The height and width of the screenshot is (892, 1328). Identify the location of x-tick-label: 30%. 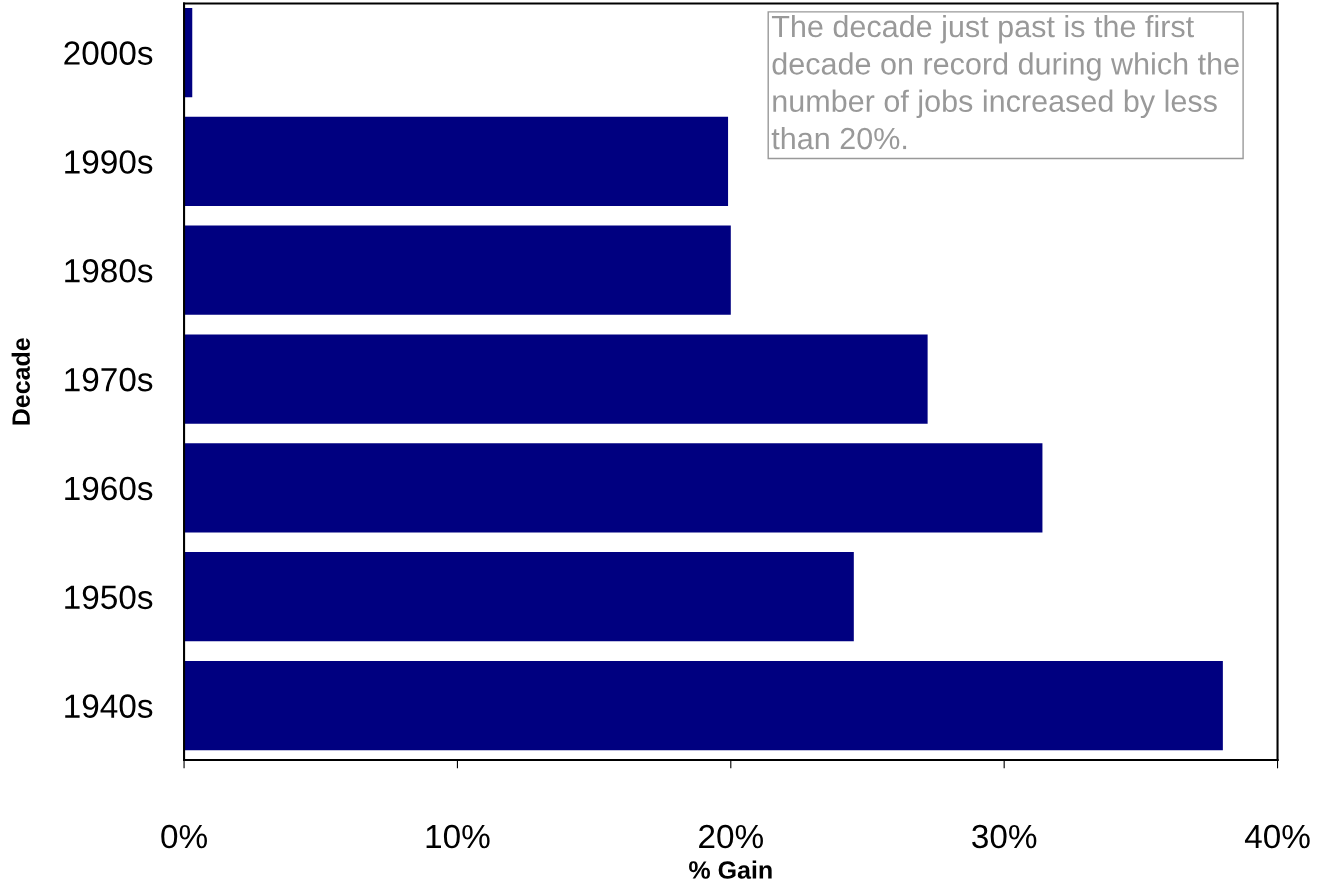
(1004, 836).